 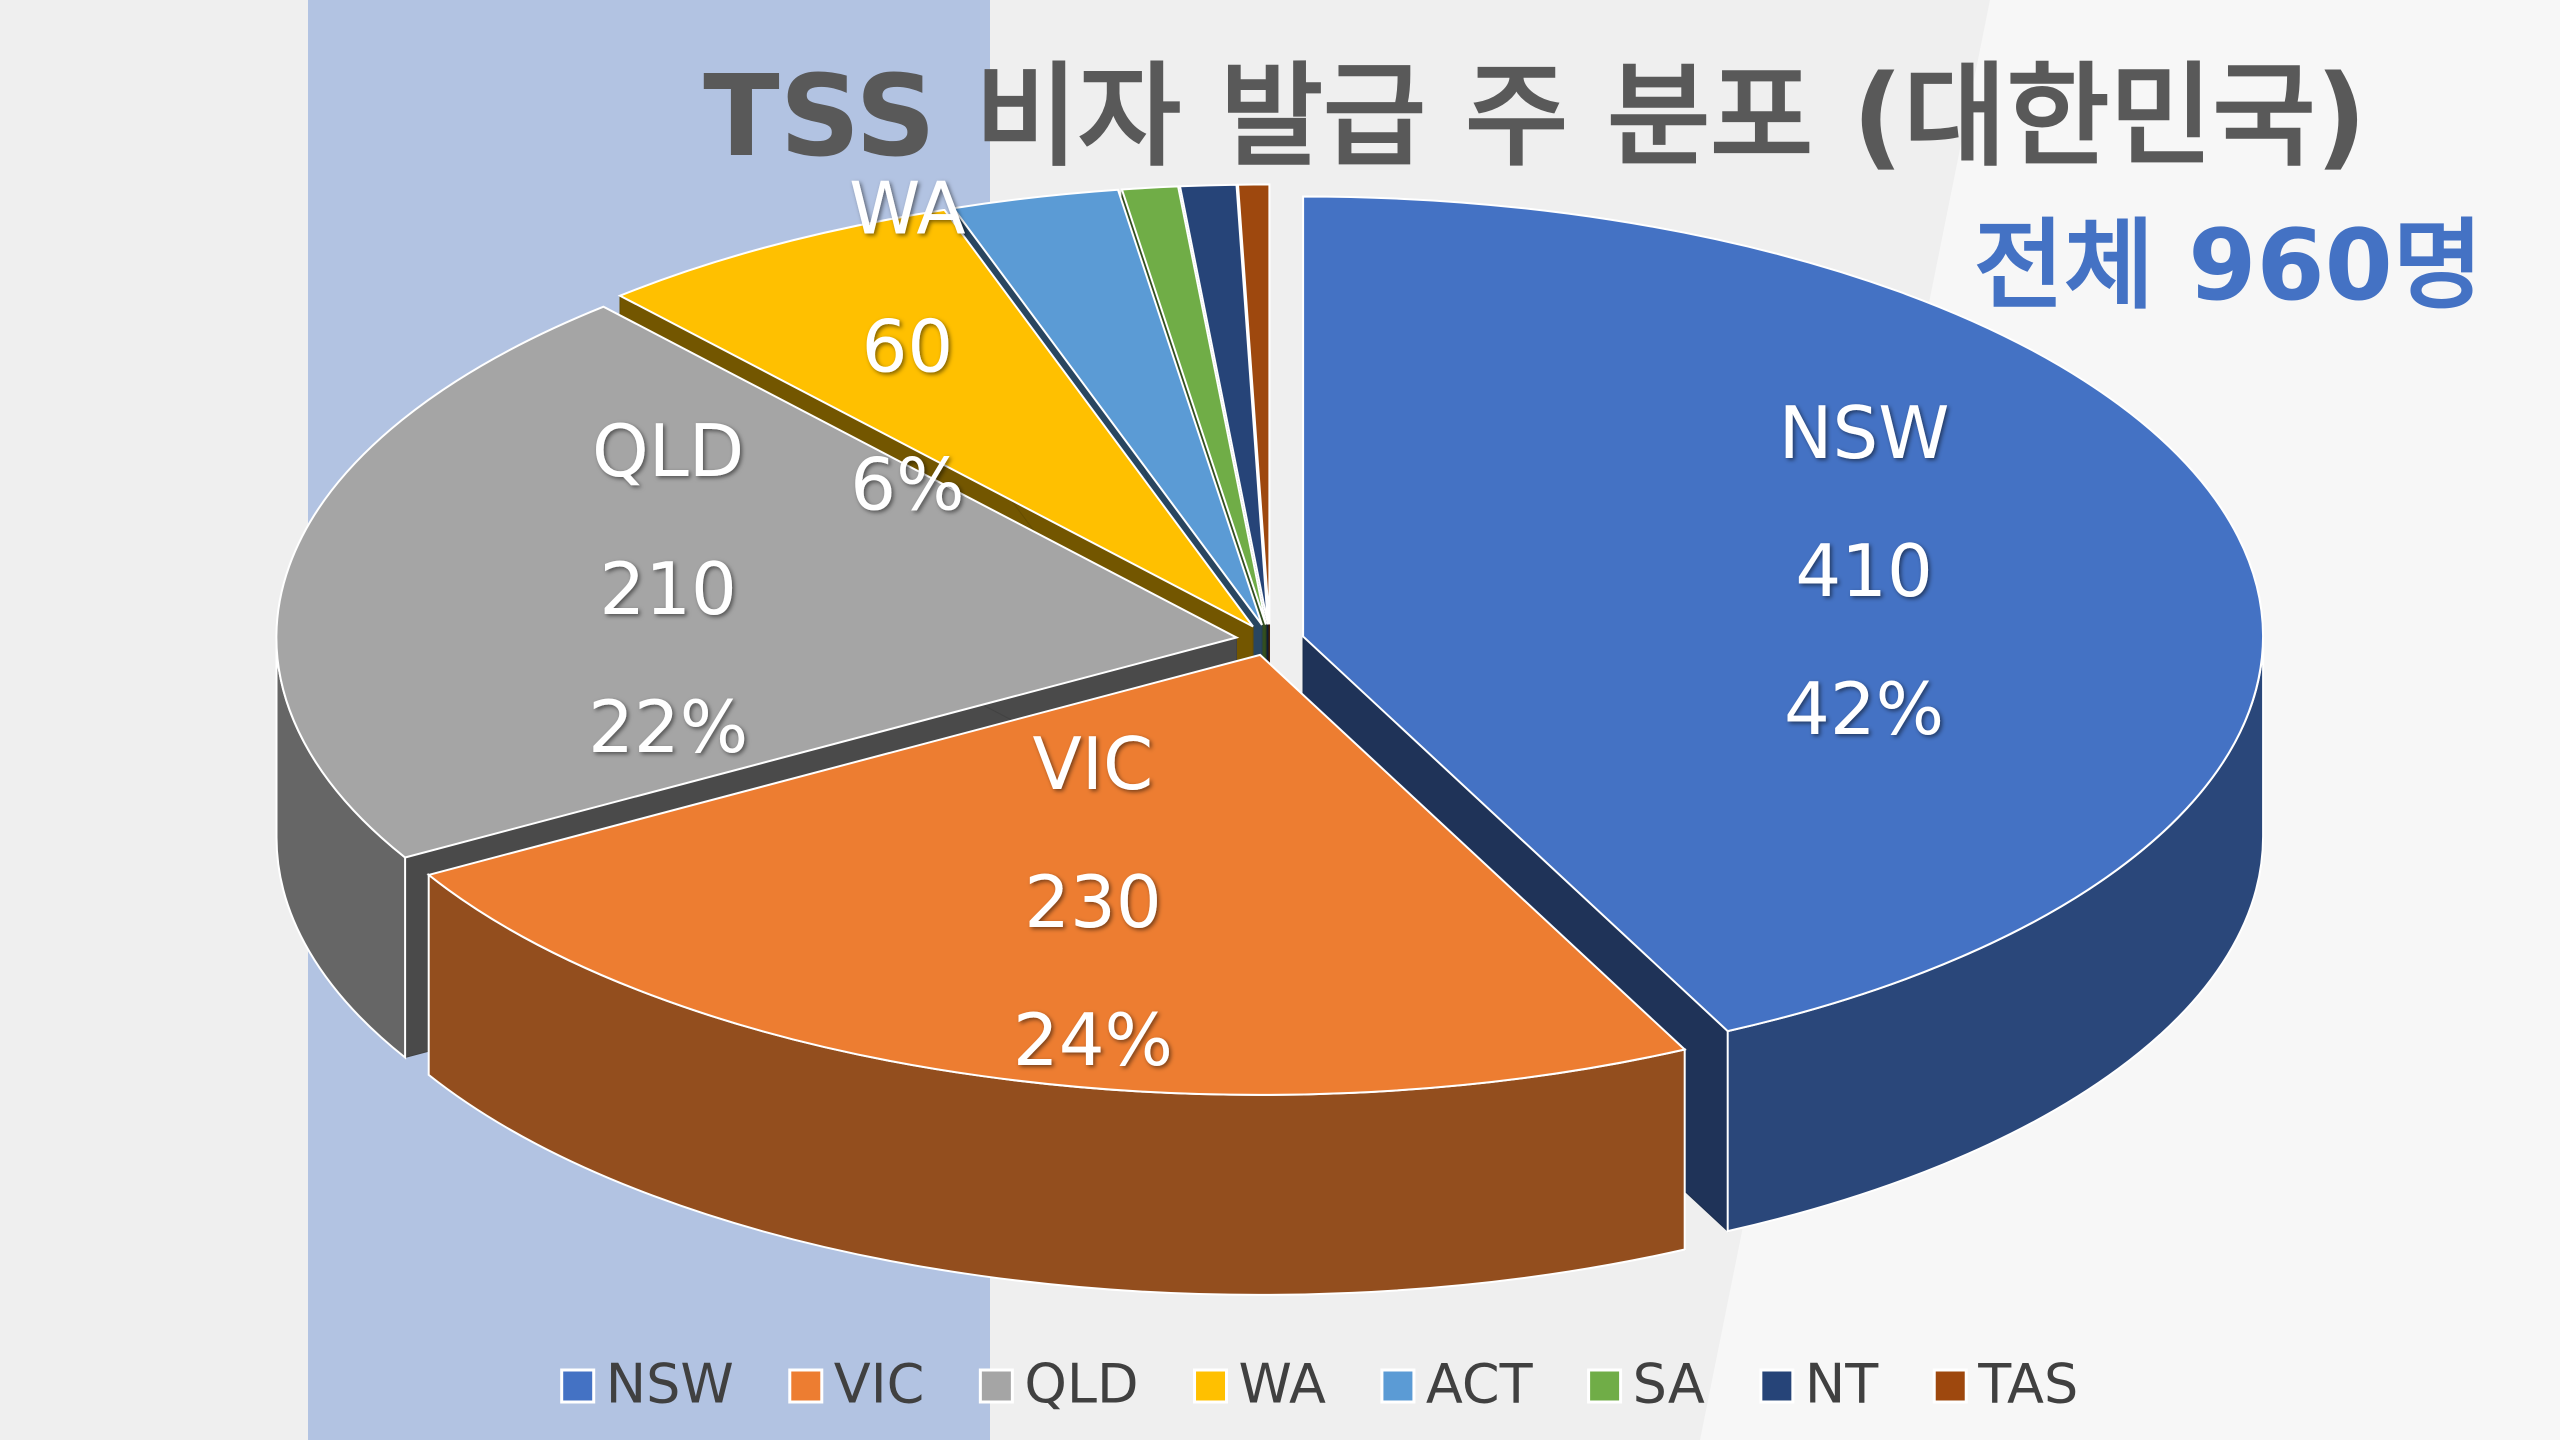 What do you see at coordinates (908, 347) in the screenshot?
I see `slice-value-label: 60` at bounding box center [908, 347].